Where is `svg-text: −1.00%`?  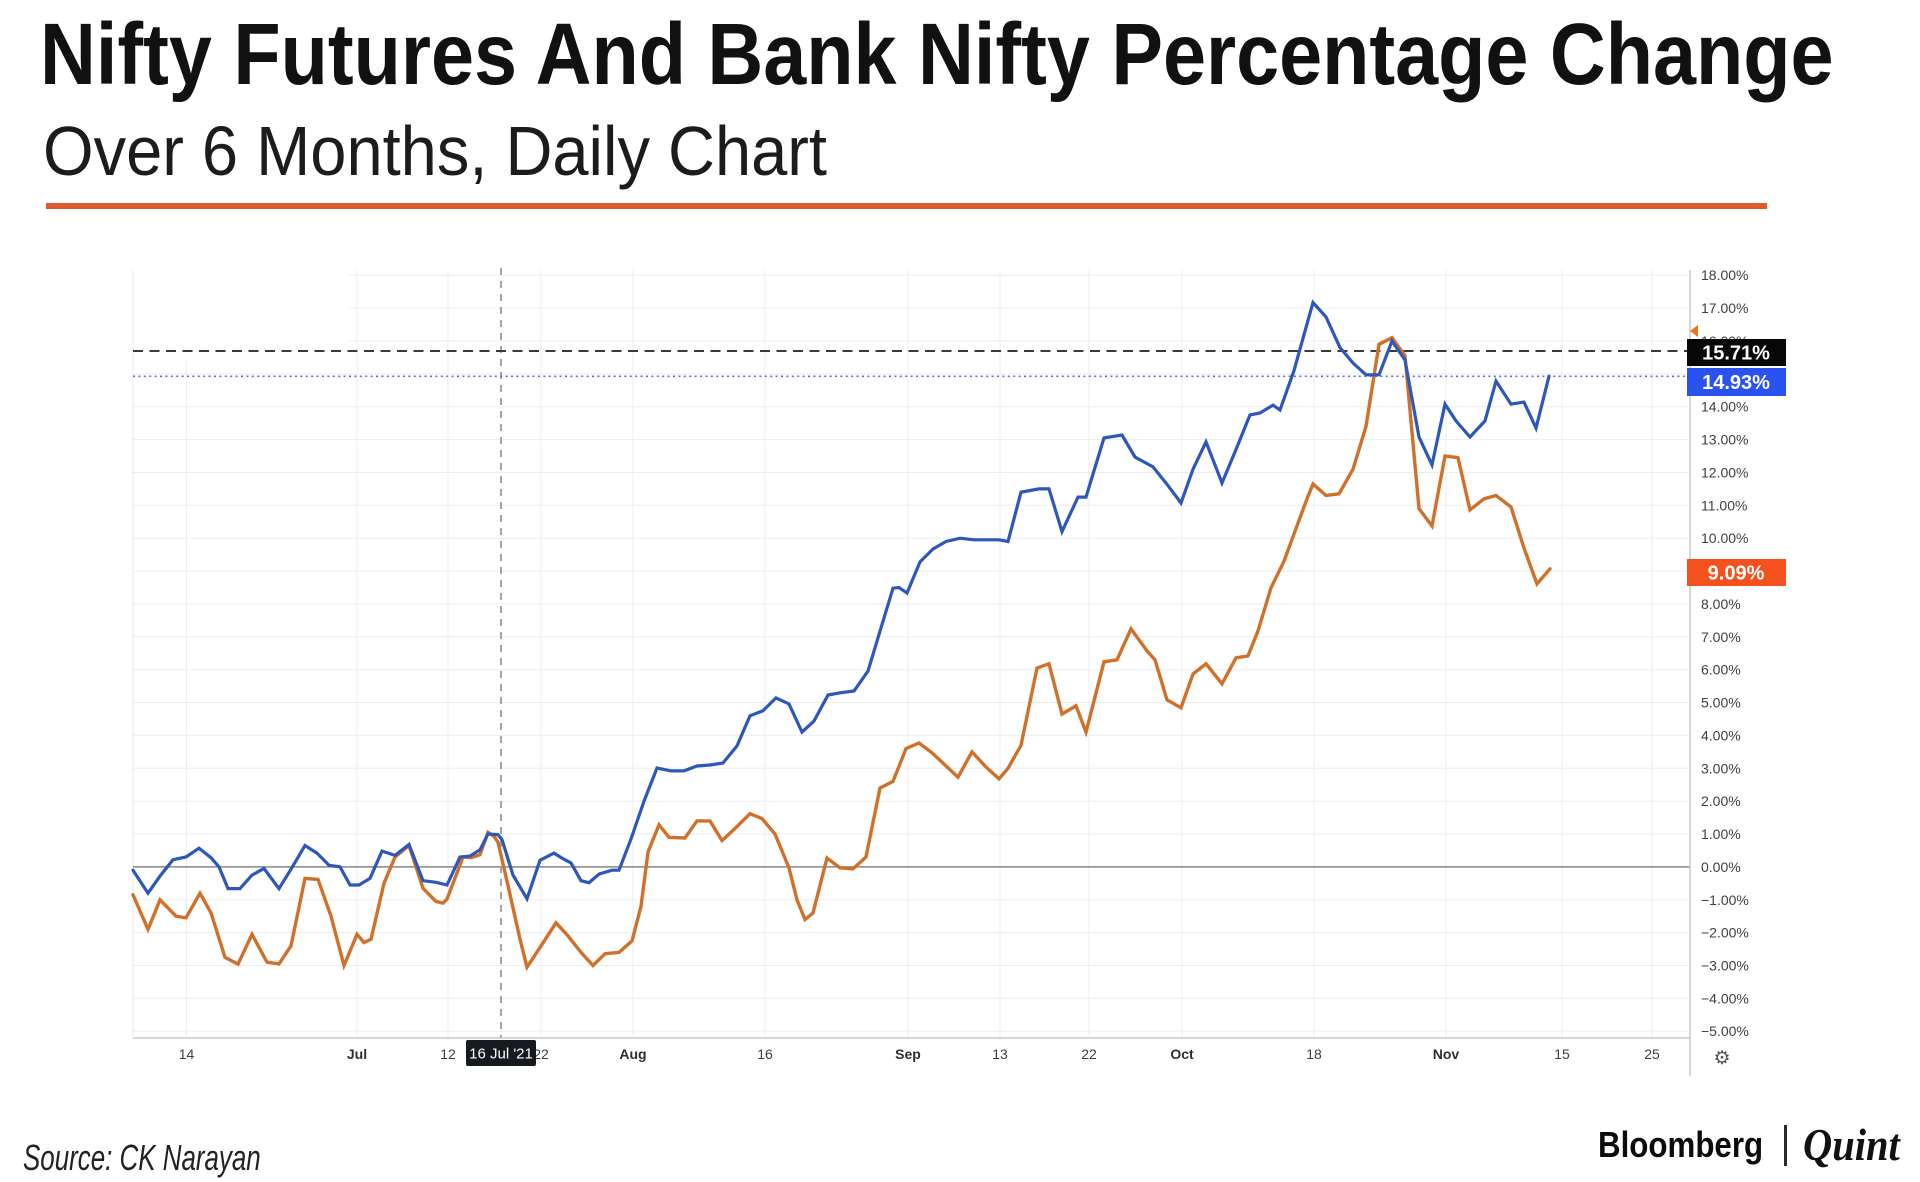
svg-text: −1.00% is located at coordinates (1725, 900).